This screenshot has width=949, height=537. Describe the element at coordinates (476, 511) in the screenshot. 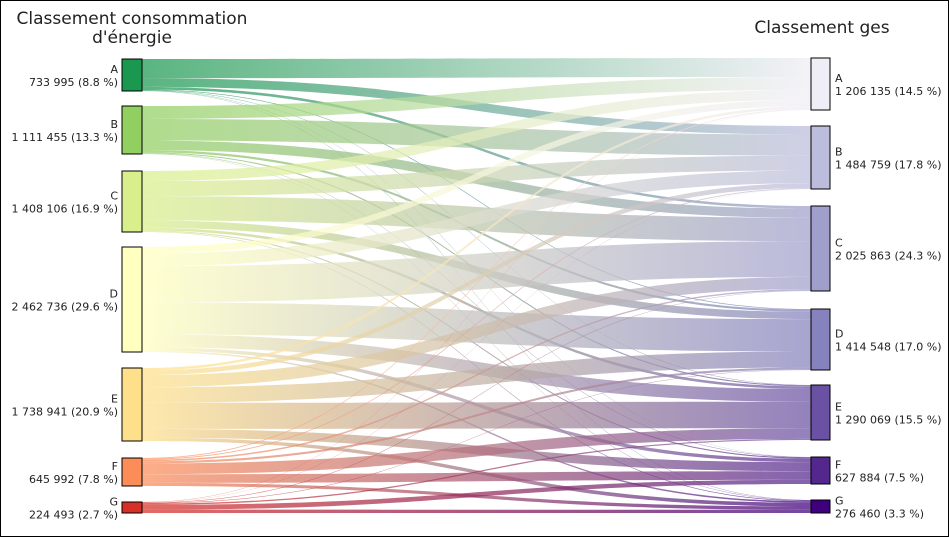

I see `flow-link-G-to-G` at that location.